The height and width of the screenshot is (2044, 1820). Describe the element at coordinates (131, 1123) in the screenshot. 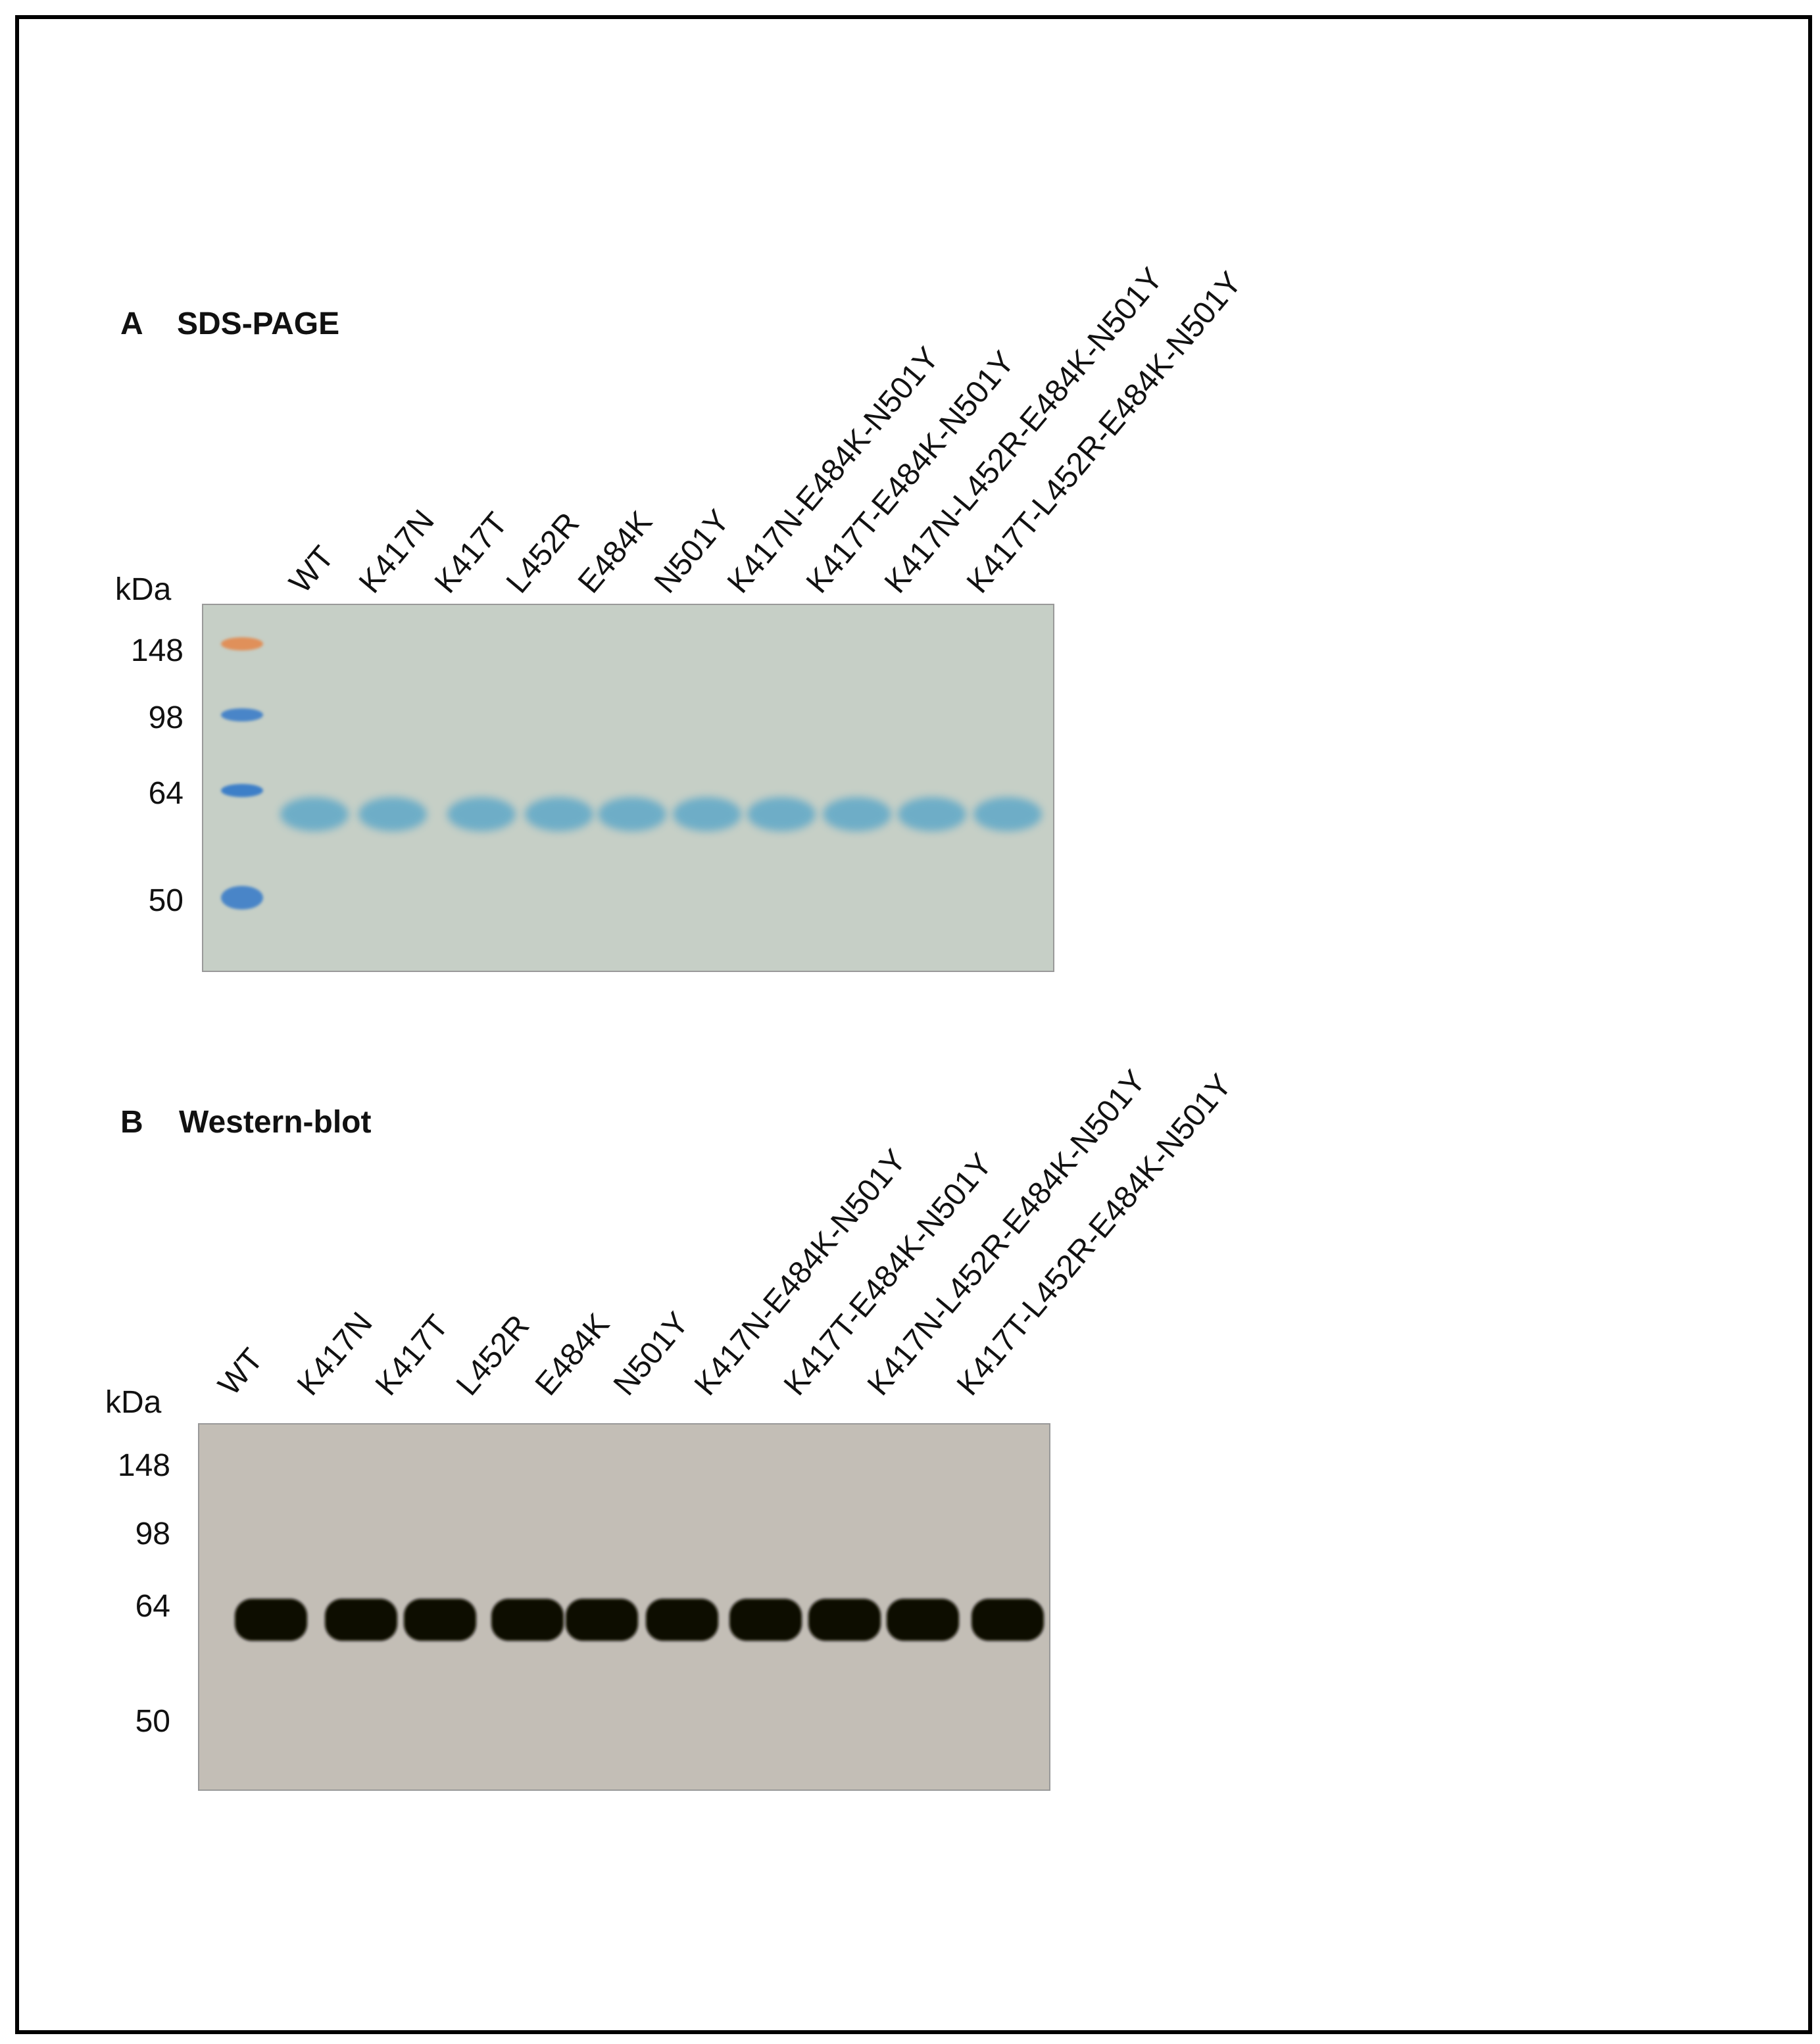

I see `panel-letter: B` at that location.